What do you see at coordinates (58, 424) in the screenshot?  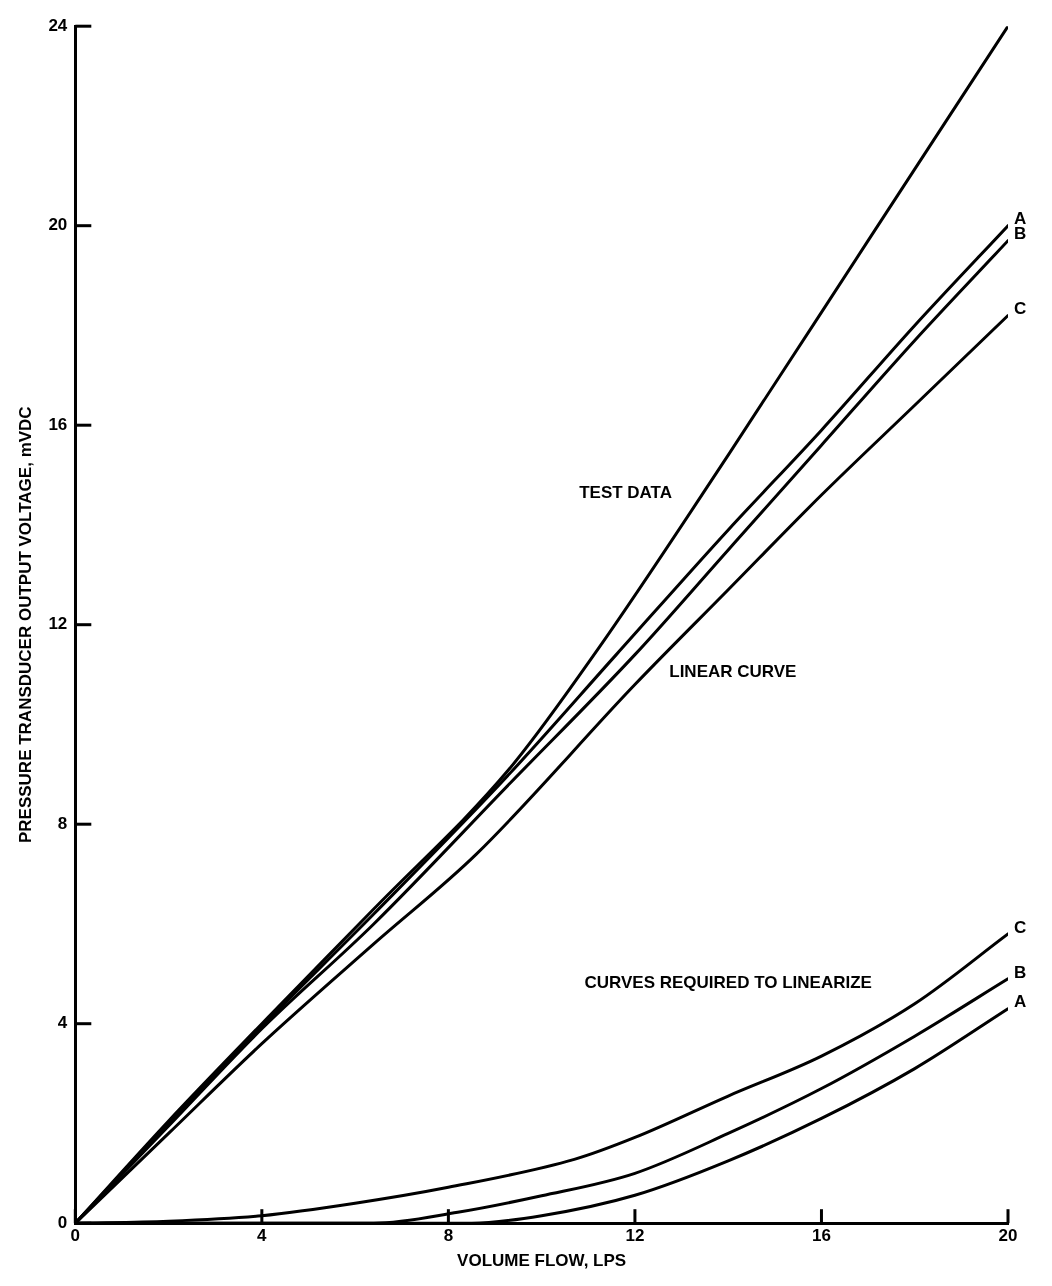 I see `y-tick-label: 16` at bounding box center [58, 424].